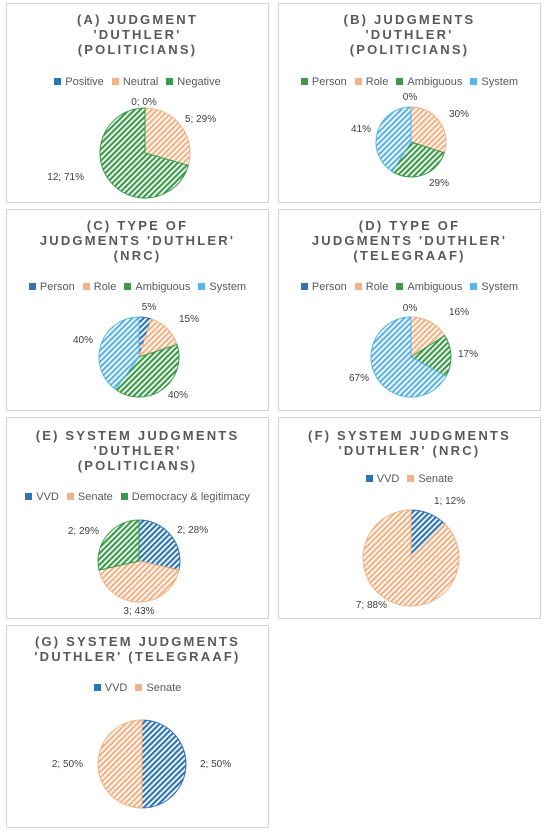 This screenshot has height=833, width=550. I want to click on legend-item-democracy-and-legitimacy: Democracy & legitimacy, so click(185, 497).